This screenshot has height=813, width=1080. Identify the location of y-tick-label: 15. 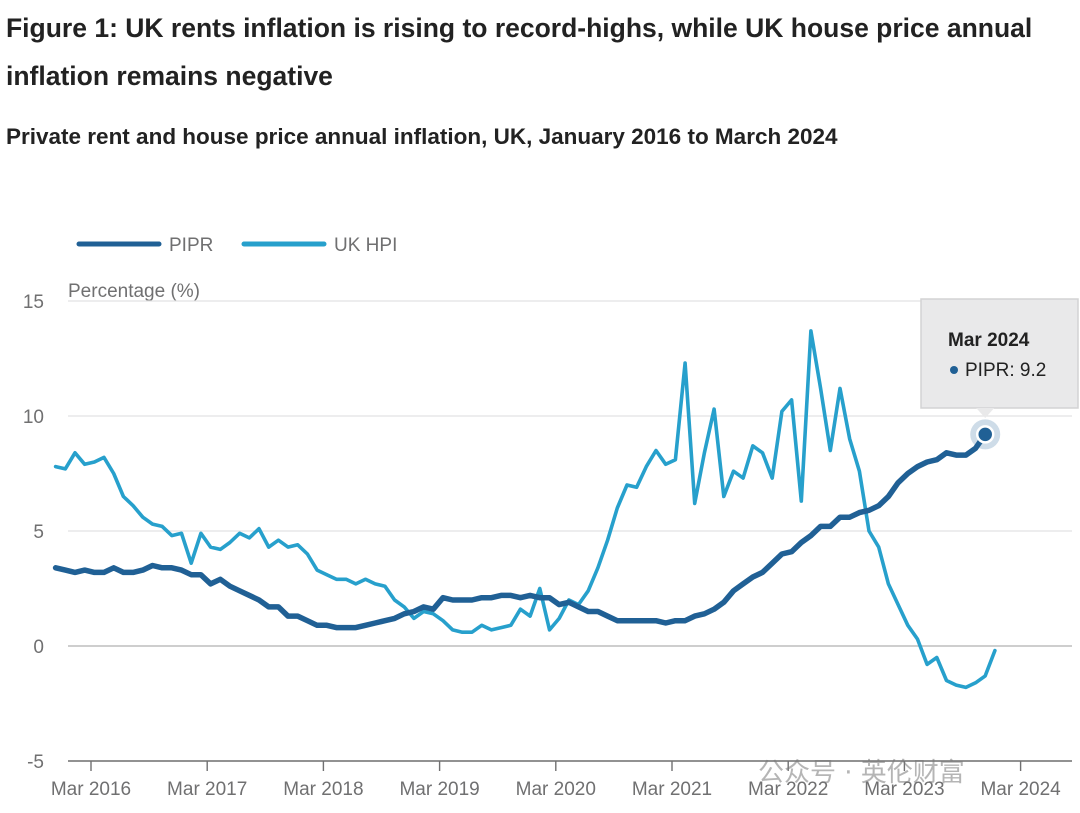
(33, 302).